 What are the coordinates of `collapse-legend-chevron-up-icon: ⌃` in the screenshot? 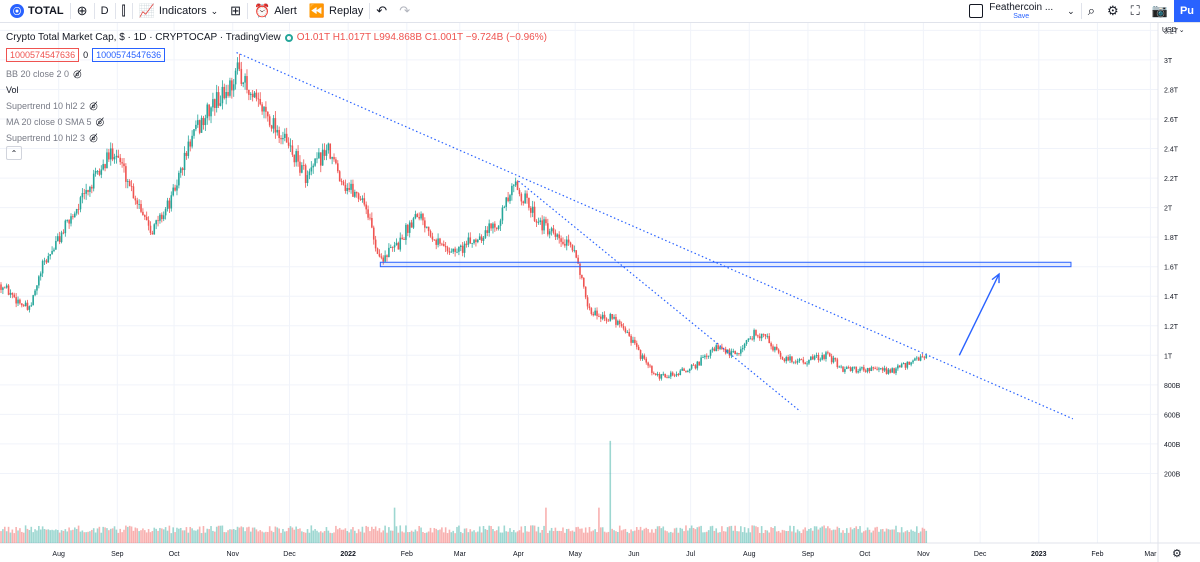 It's located at (14, 153).